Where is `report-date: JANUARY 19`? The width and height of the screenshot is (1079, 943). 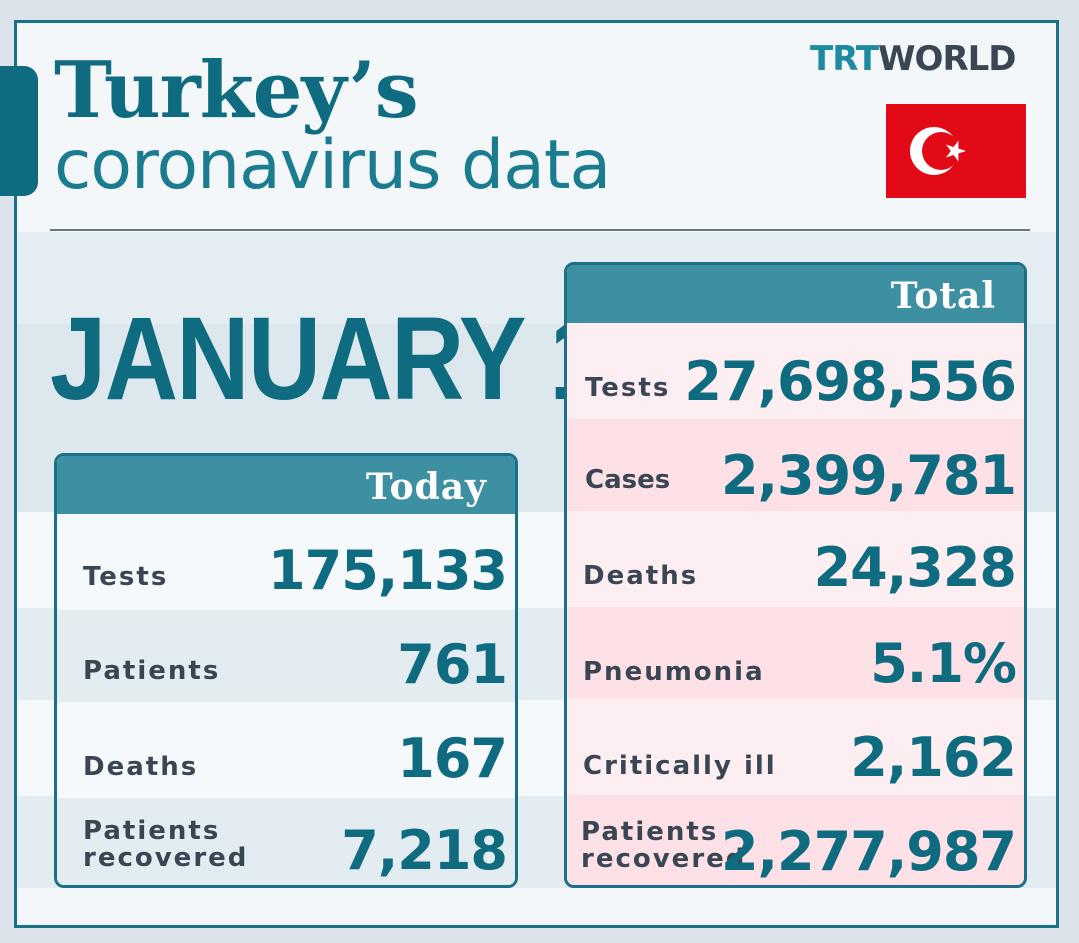
report-date: JANUARY 19 is located at coordinates (355, 359).